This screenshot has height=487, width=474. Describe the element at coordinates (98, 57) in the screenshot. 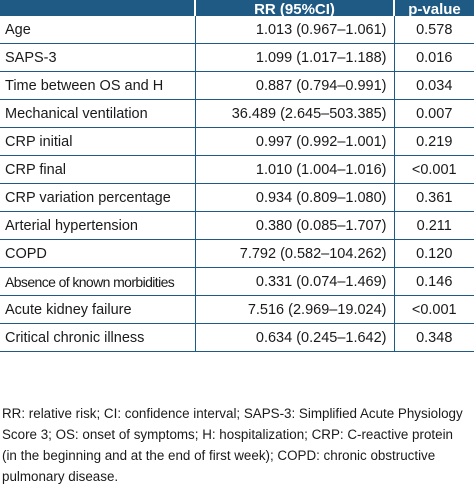

I see `cell-variable: SAPS-3` at that location.